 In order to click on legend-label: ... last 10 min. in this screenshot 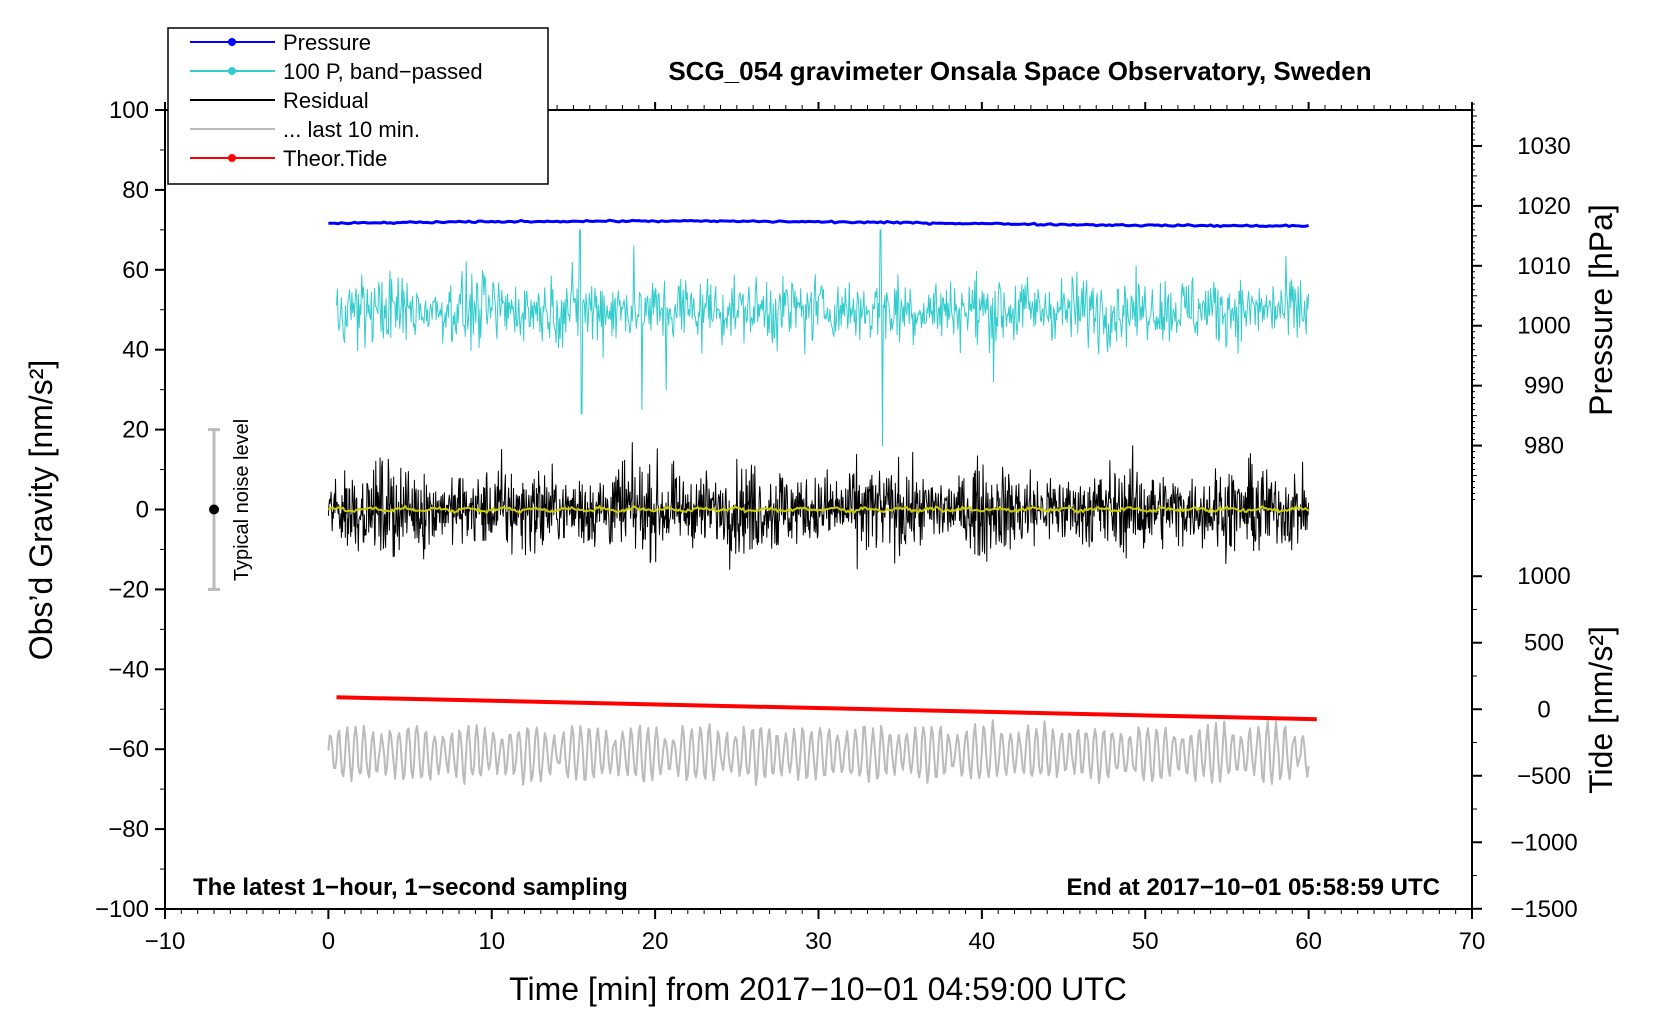, I will do `click(351, 129)`.